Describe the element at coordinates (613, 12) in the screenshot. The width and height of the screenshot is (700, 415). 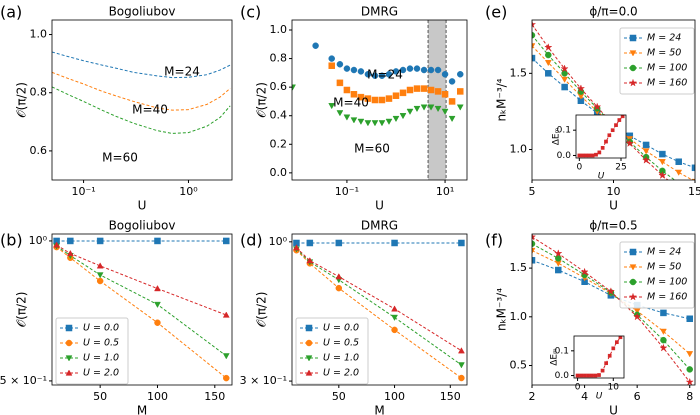
I see `panel-title: ϕ/π=0.0` at that location.